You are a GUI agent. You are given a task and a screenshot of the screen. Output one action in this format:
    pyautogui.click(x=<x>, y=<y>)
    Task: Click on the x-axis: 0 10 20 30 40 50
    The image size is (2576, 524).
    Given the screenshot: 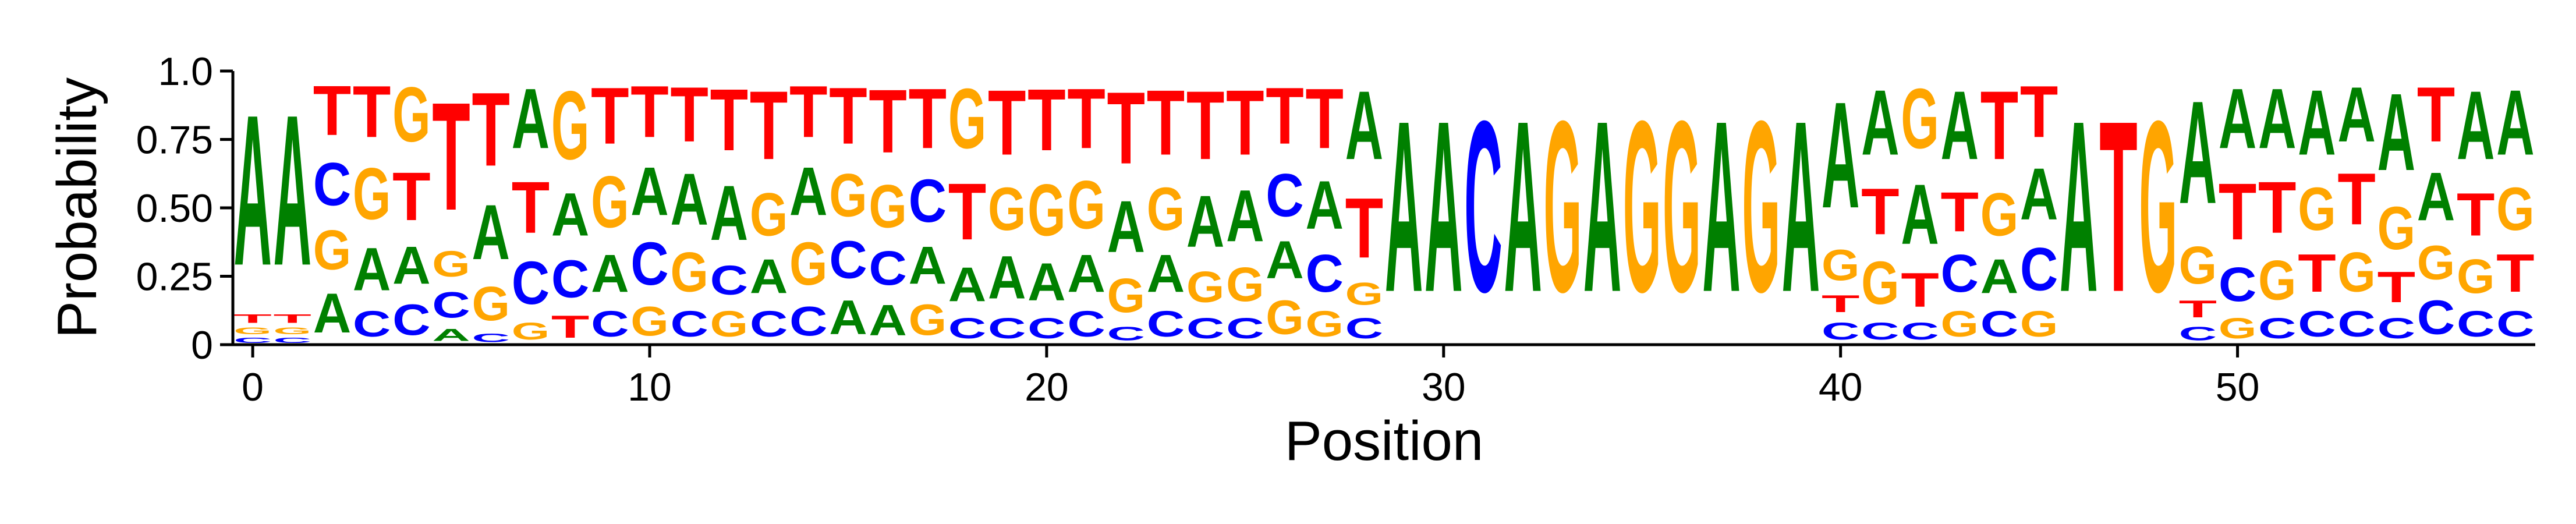 What is the action you would take?
    pyautogui.click(x=1384, y=376)
    